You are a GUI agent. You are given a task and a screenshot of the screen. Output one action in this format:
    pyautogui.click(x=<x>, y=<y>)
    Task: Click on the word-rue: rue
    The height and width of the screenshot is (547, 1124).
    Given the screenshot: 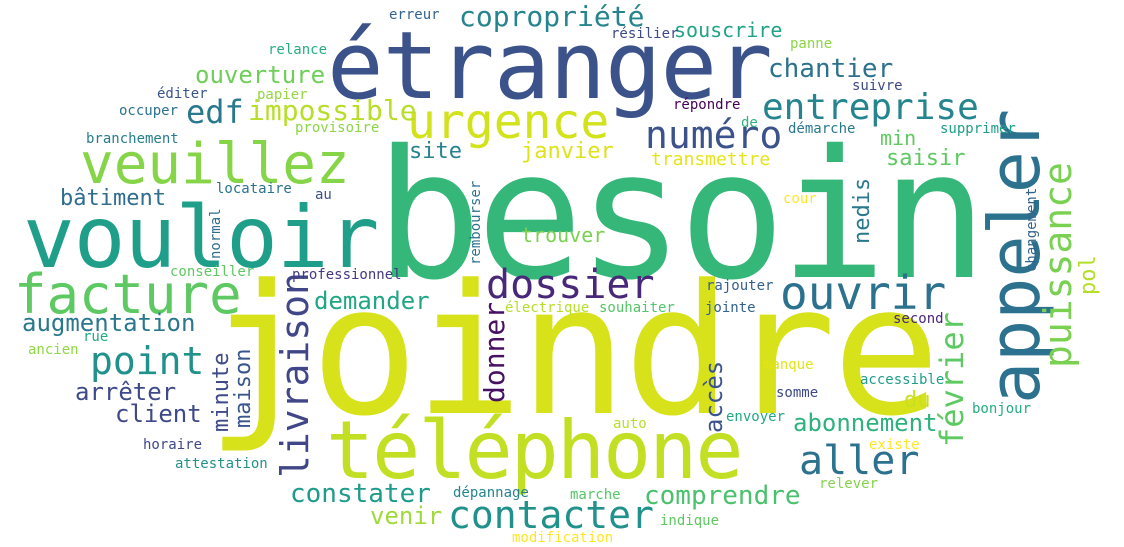 What is the action you would take?
    pyautogui.click(x=96, y=337)
    